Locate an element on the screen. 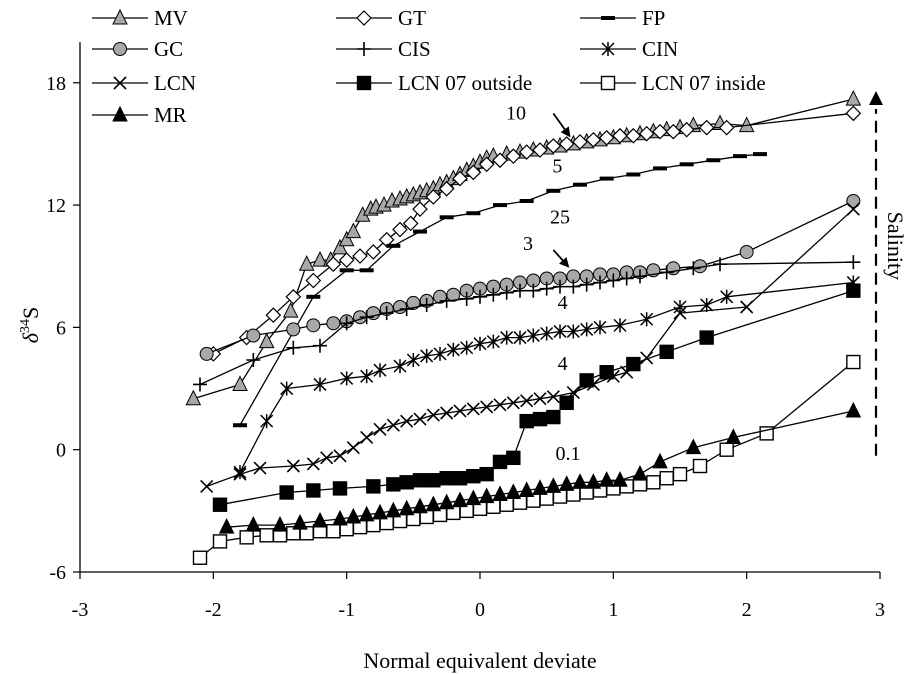 The image size is (908, 674). x-tick-label: 1 is located at coordinates (613, 610).